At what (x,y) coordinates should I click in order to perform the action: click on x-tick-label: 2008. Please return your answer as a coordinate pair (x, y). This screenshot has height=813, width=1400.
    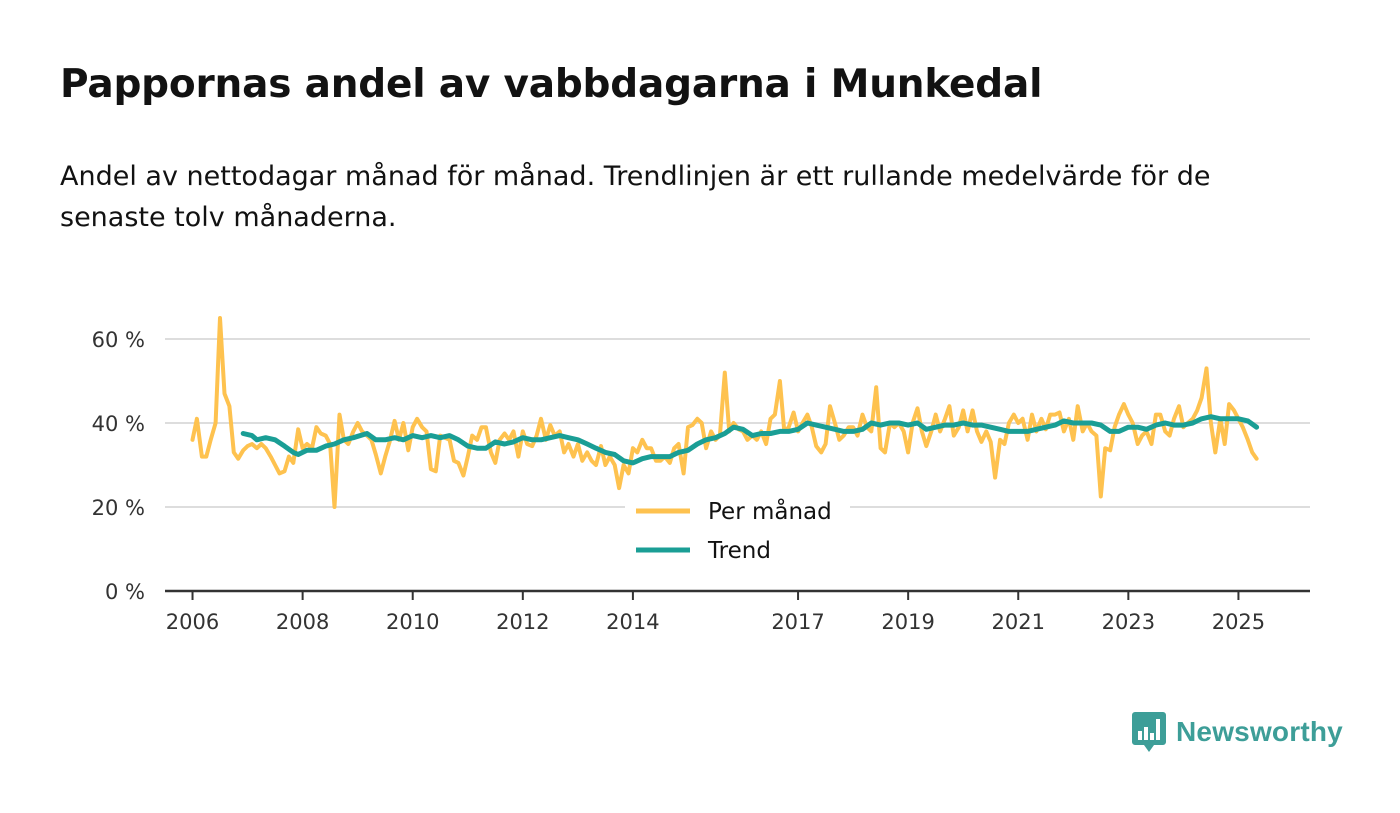
    Looking at the image, I should click on (302, 622).